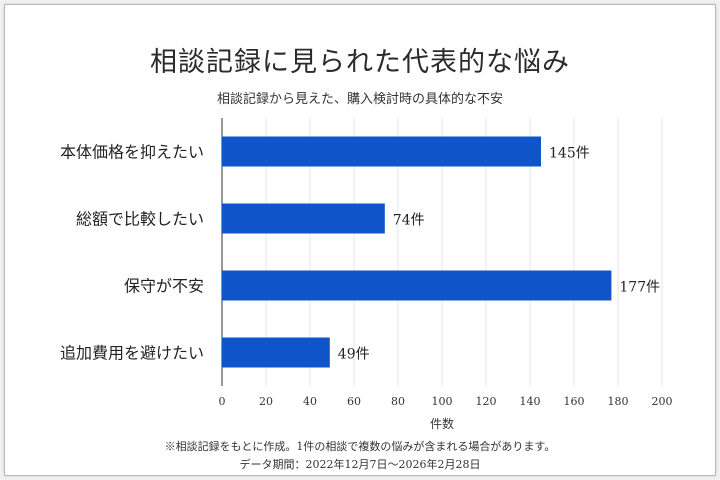  Describe the element at coordinates (486, 401) in the screenshot. I see `x-tick-label: 120` at that location.